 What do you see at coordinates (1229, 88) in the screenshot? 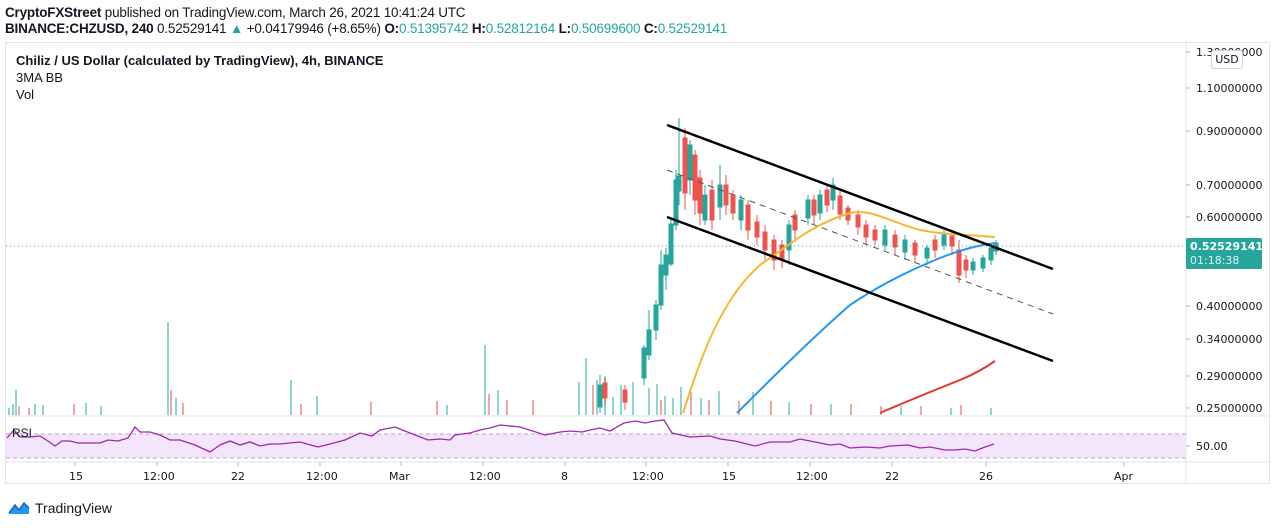
I see `svg-text: 1.10000000` at bounding box center [1229, 88].